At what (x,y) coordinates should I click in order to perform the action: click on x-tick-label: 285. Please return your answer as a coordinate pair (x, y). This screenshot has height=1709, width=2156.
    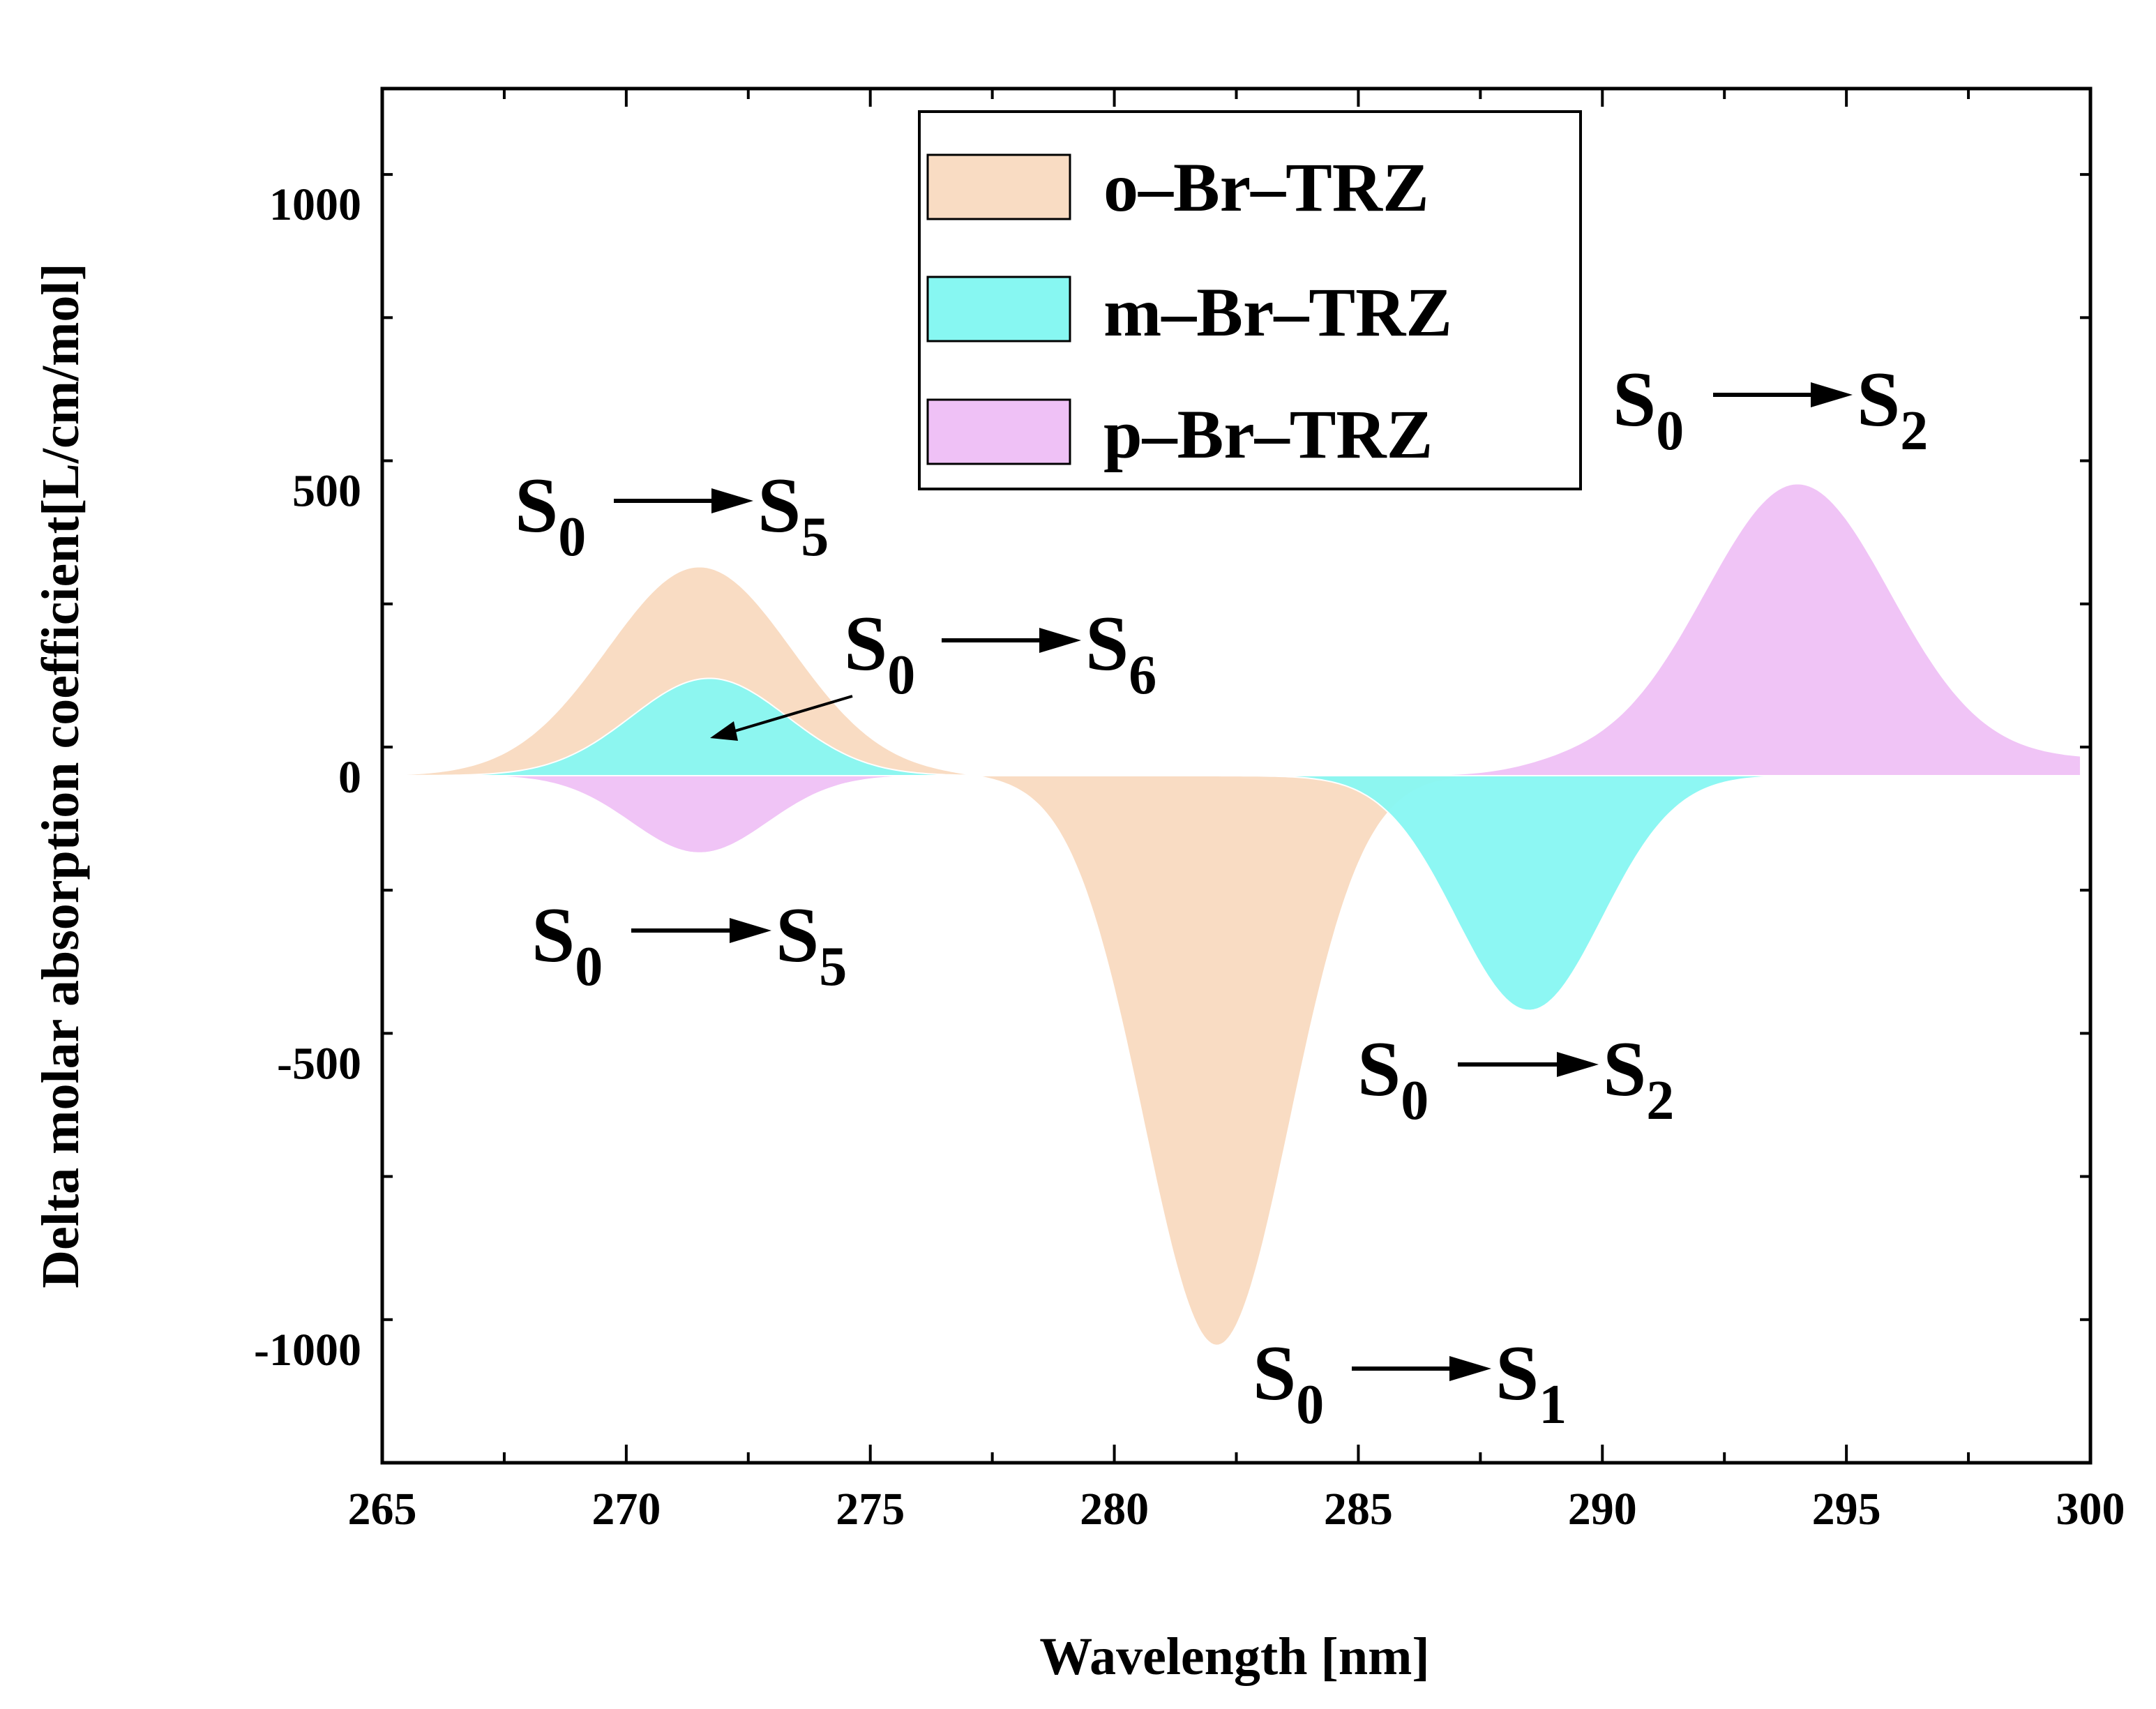
    Looking at the image, I should click on (1358, 1510).